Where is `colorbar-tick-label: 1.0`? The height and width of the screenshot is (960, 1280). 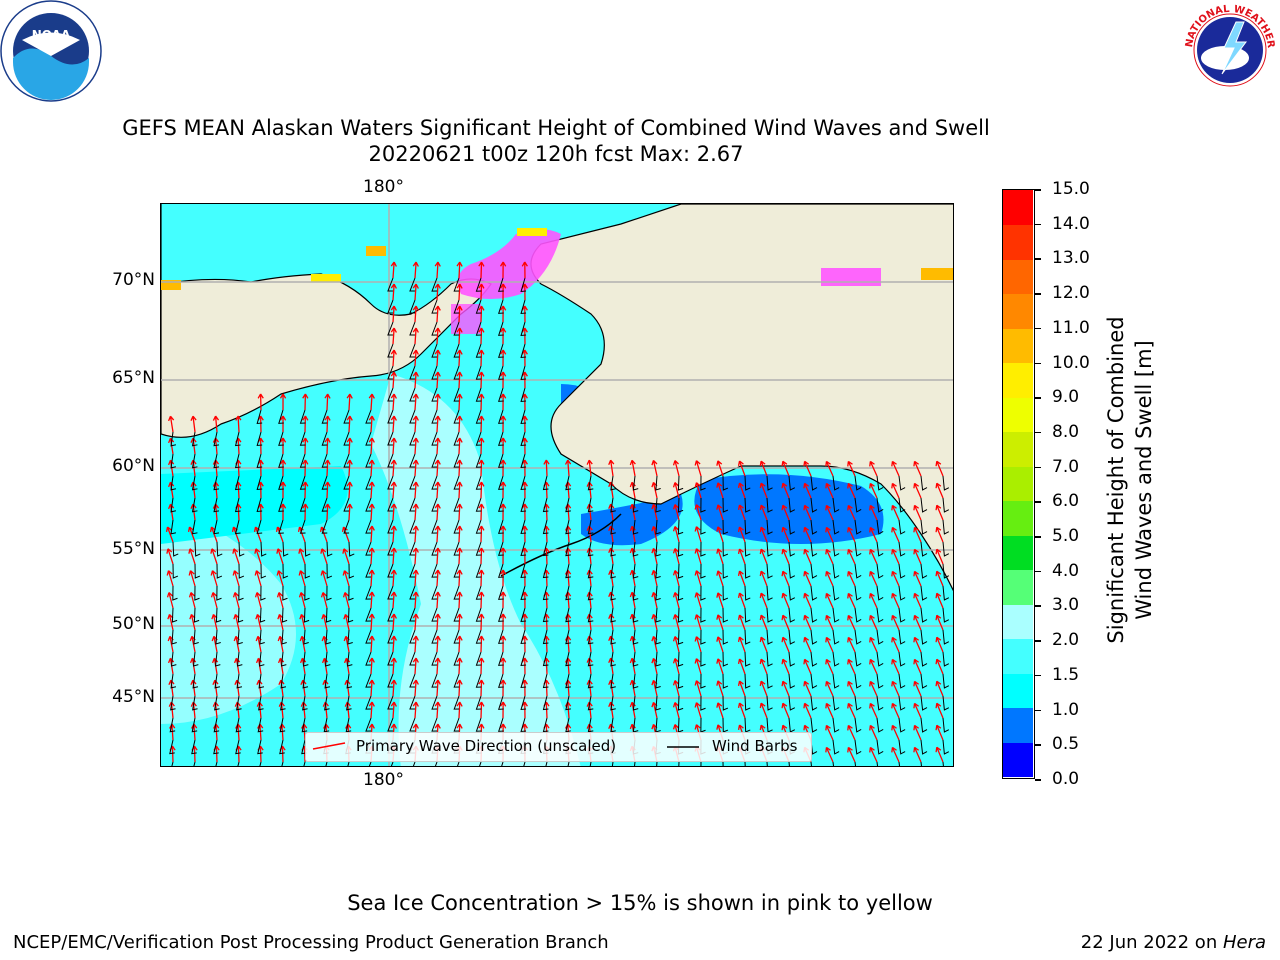
colorbar-tick-label: 1.0 is located at coordinates (1066, 709).